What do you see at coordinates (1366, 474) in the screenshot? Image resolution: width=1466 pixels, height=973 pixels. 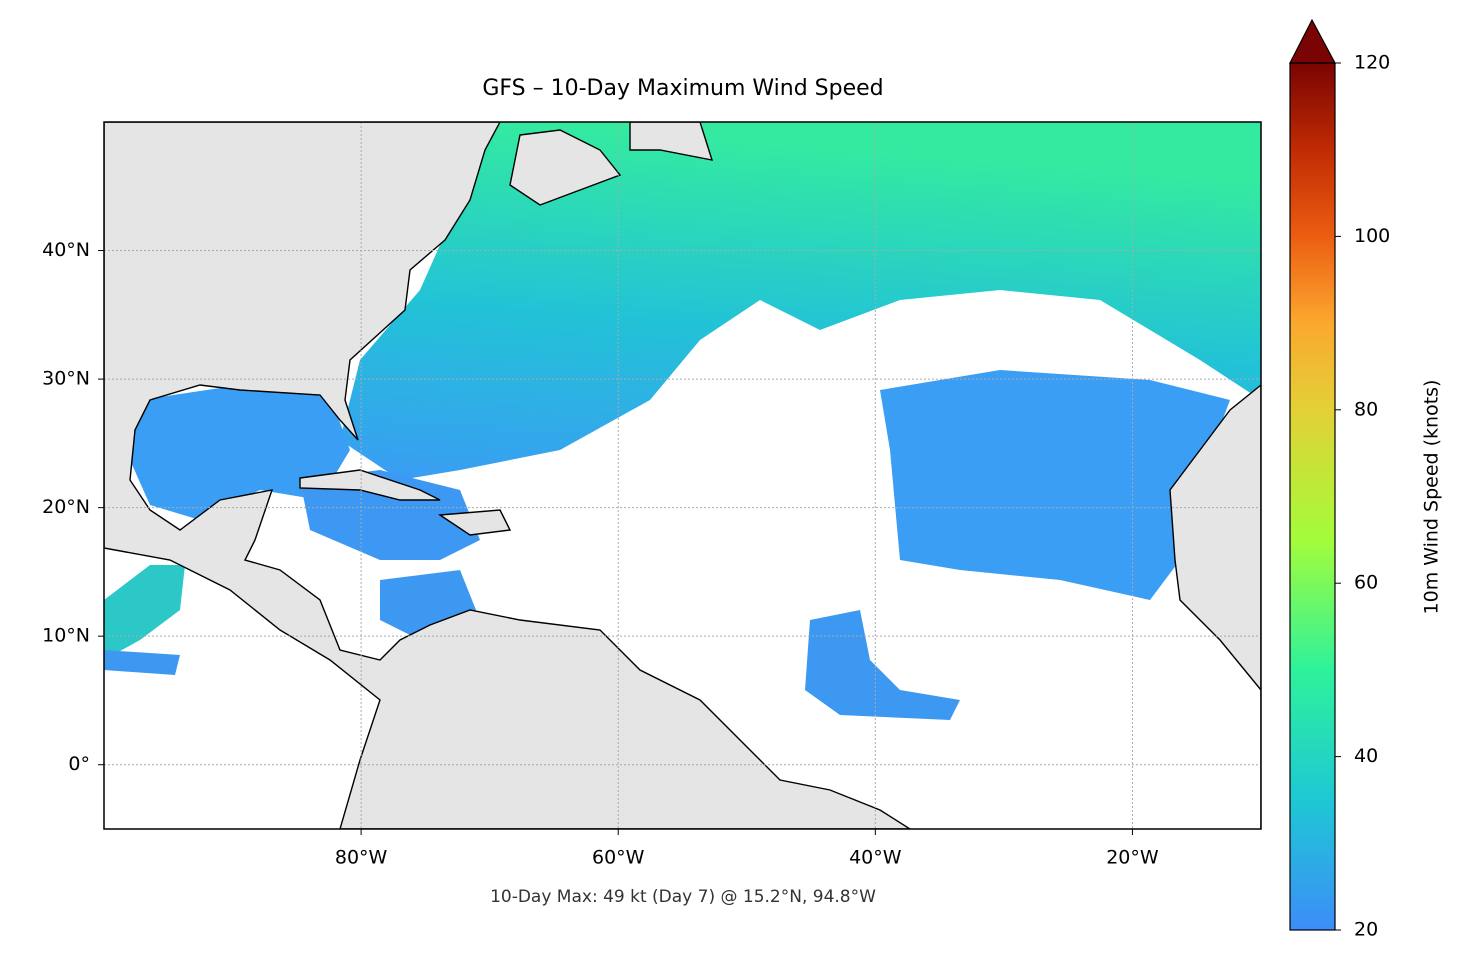 I see `colorbar: 10m Wind Speed (knots)` at bounding box center [1366, 474].